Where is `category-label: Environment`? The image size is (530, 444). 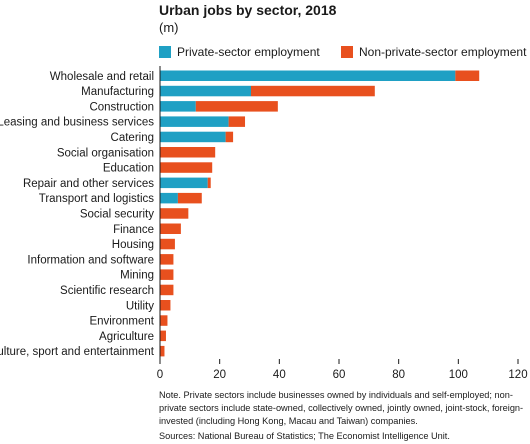
category-label: Environment is located at coordinates (121, 322).